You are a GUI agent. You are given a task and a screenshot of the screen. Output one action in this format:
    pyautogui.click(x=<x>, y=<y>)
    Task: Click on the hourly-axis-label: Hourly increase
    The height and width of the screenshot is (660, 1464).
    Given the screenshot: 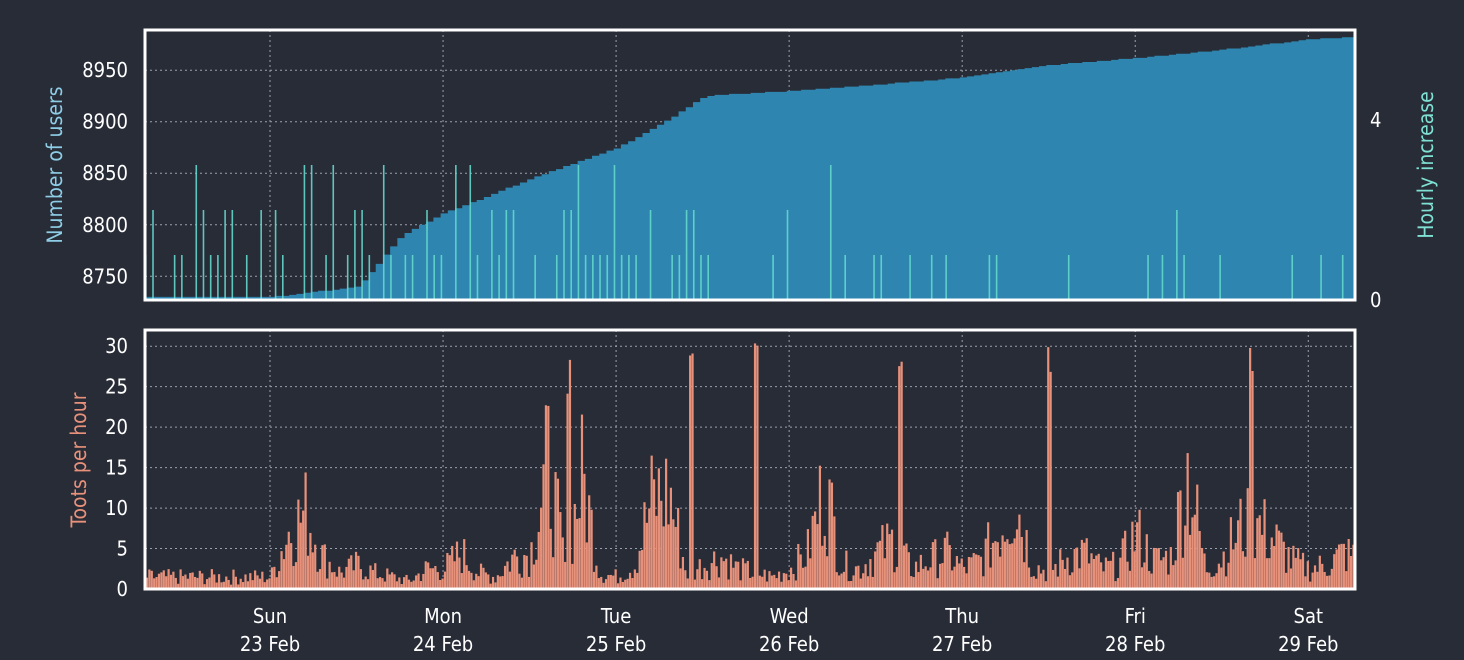 What is the action you would take?
    pyautogui.click(x=1426, y=165)
    